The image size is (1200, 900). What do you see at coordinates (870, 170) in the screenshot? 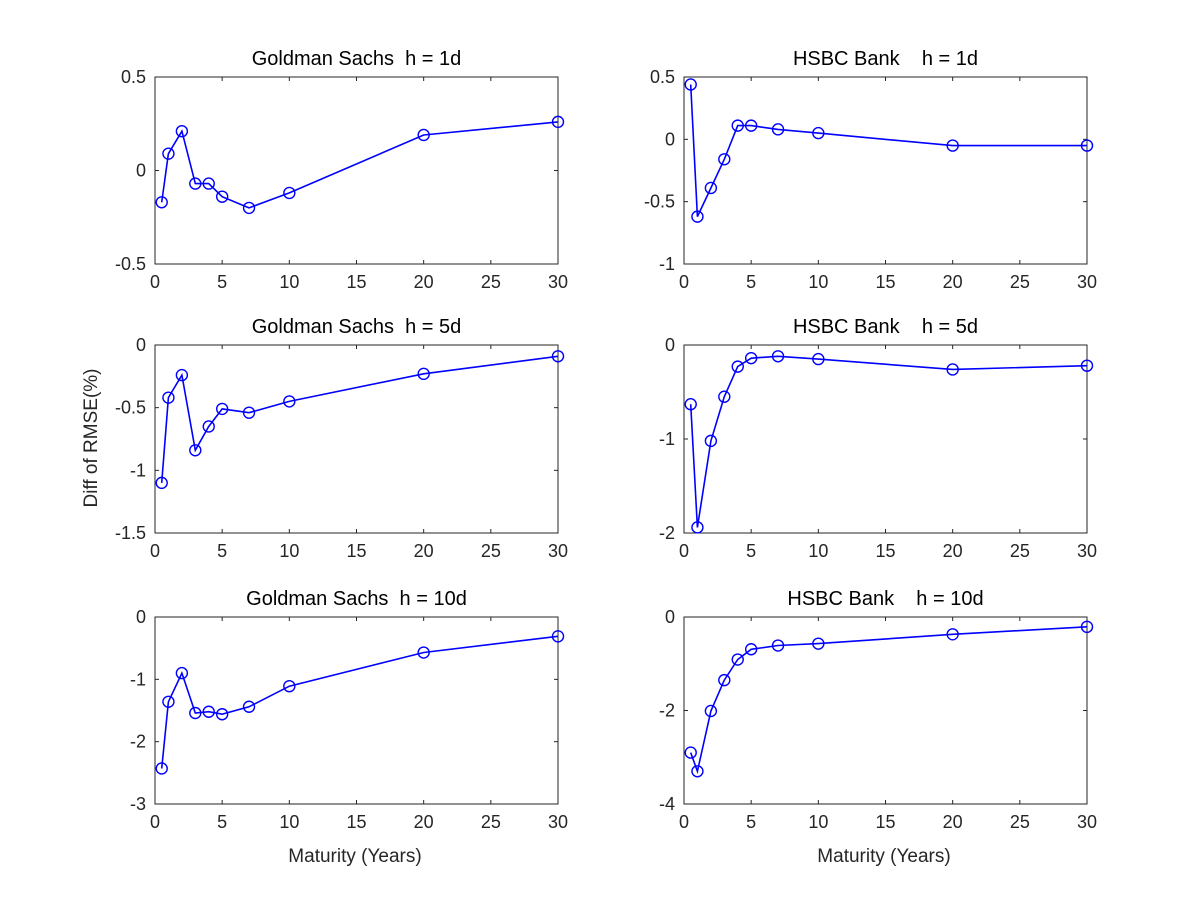
I see `subplot-2: 0 5 10 15 20 25 30 -1 -0.5 0 0.5 HSBC Bank h = 1d` at bounding box center [870, 170].